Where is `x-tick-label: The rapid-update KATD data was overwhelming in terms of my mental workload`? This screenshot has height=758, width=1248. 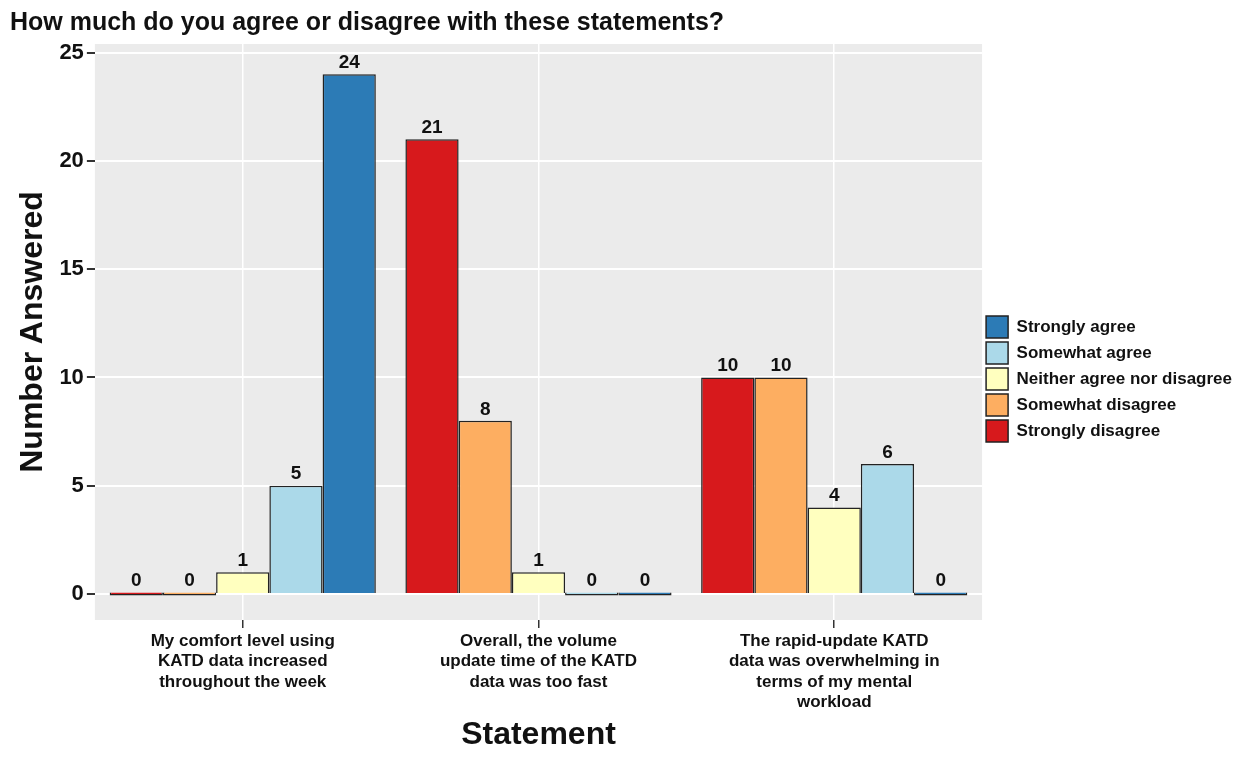 x-tick-label: The rapid-update KATD data was overwhelming in terms of my mental workload is located at coordinates (834, 671).